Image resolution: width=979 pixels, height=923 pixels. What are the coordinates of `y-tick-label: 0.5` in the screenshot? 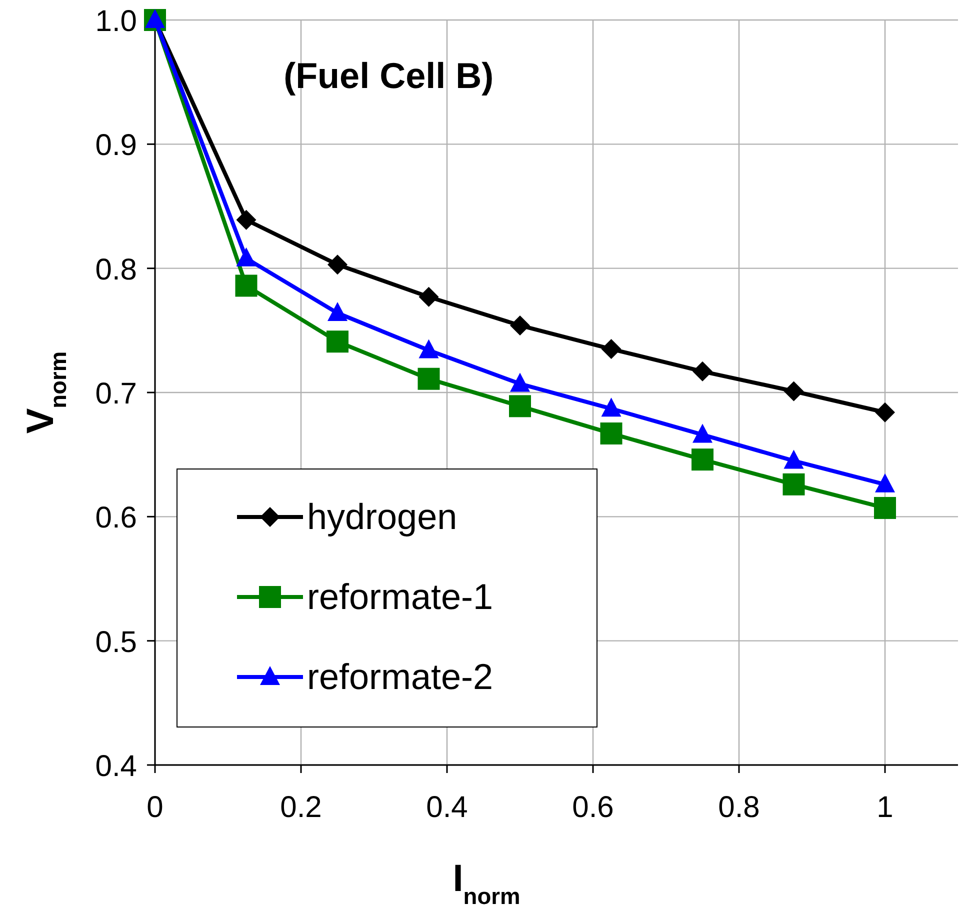 It's located at (116, 642).